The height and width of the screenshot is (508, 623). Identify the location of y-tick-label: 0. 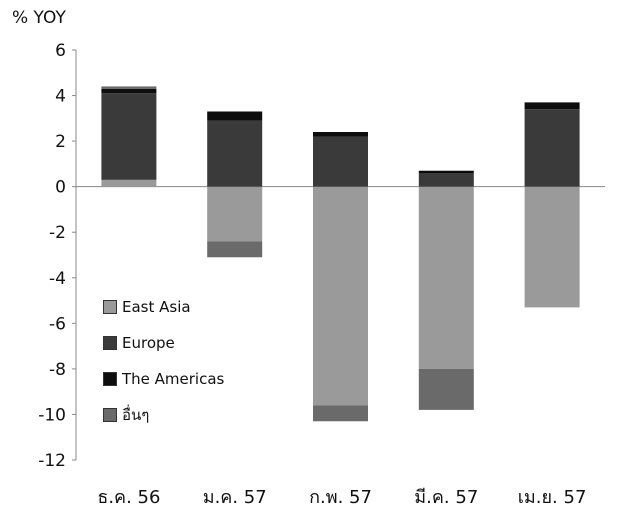
(60, 188).